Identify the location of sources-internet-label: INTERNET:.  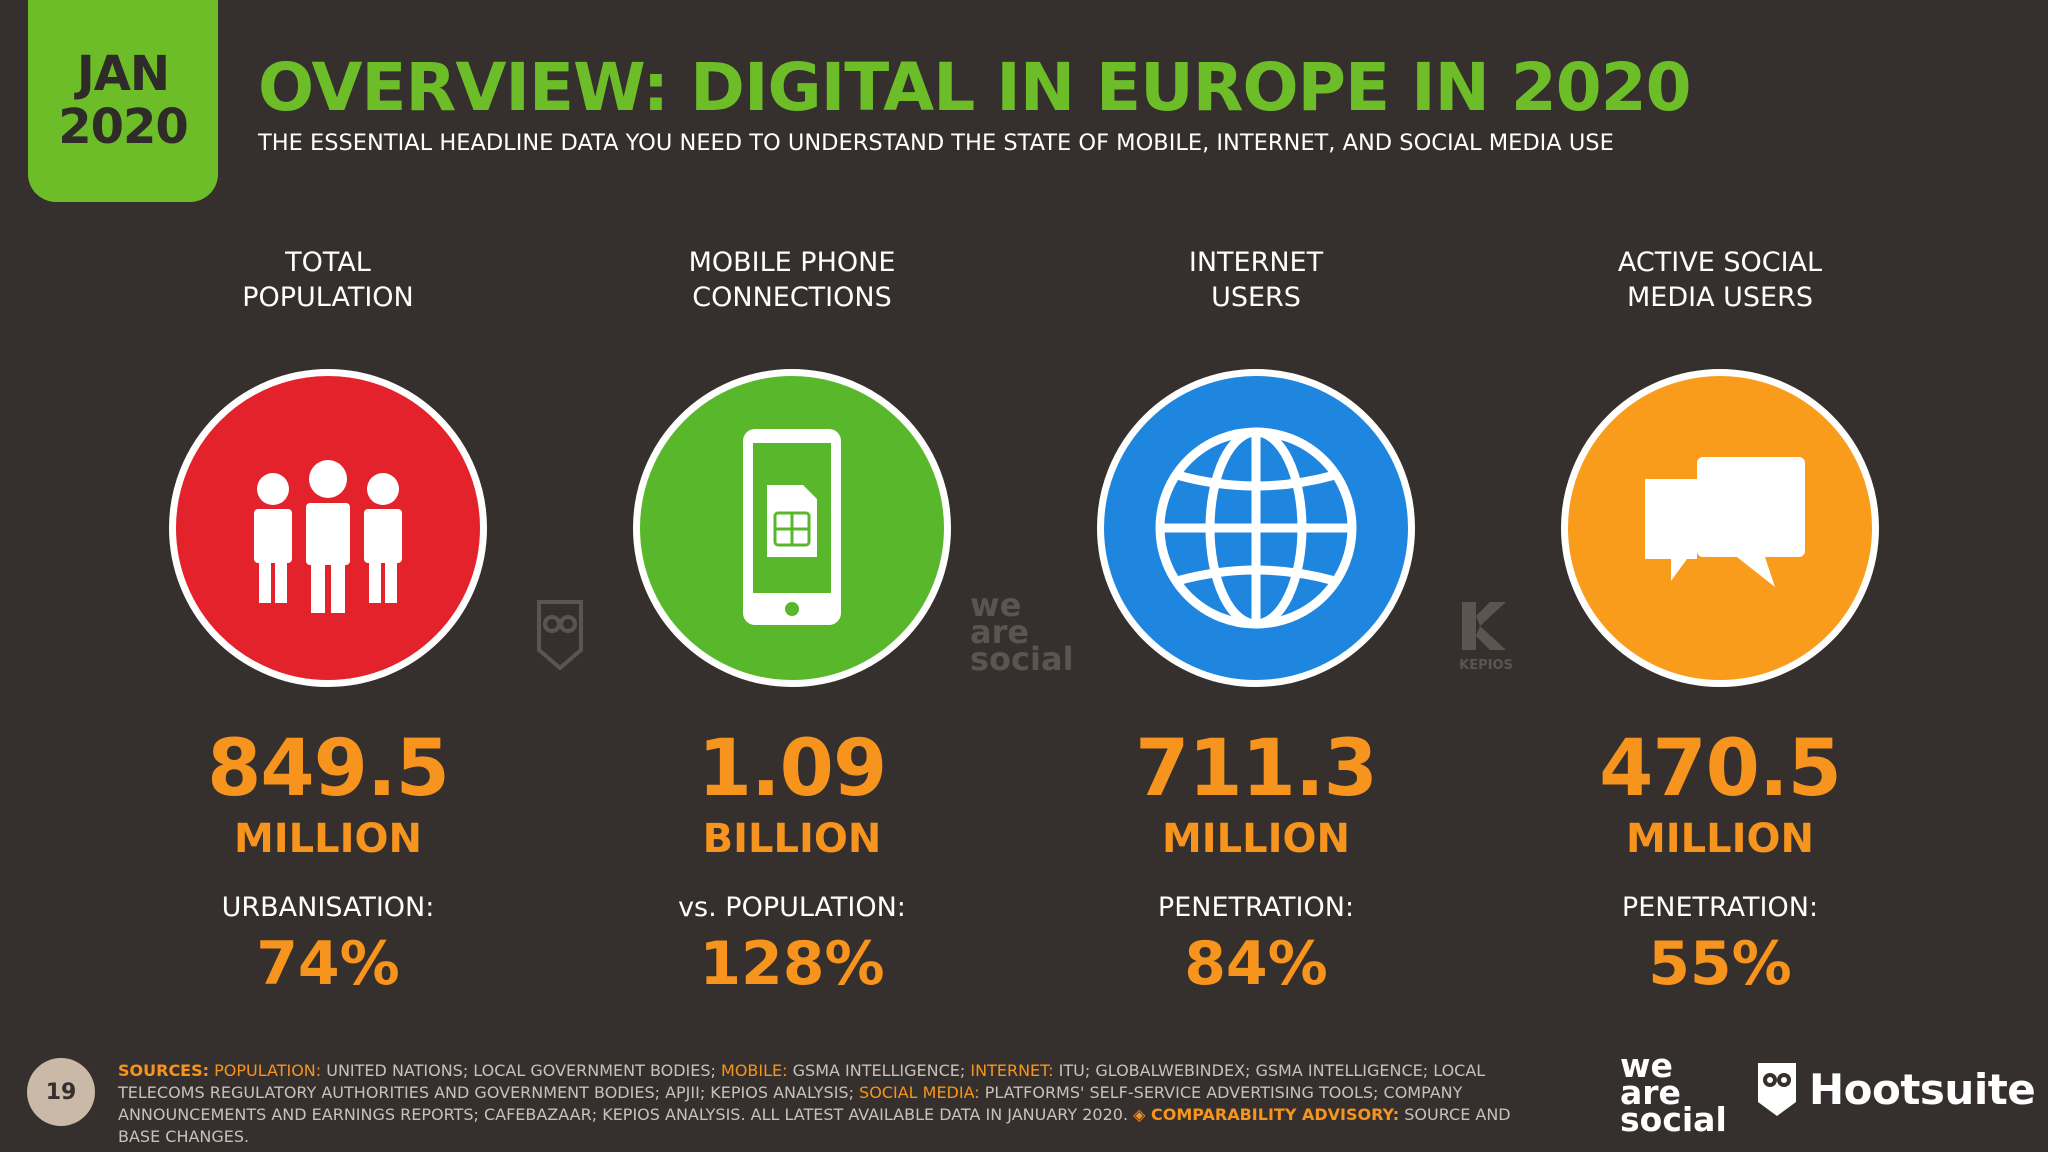
(1012, 1070).